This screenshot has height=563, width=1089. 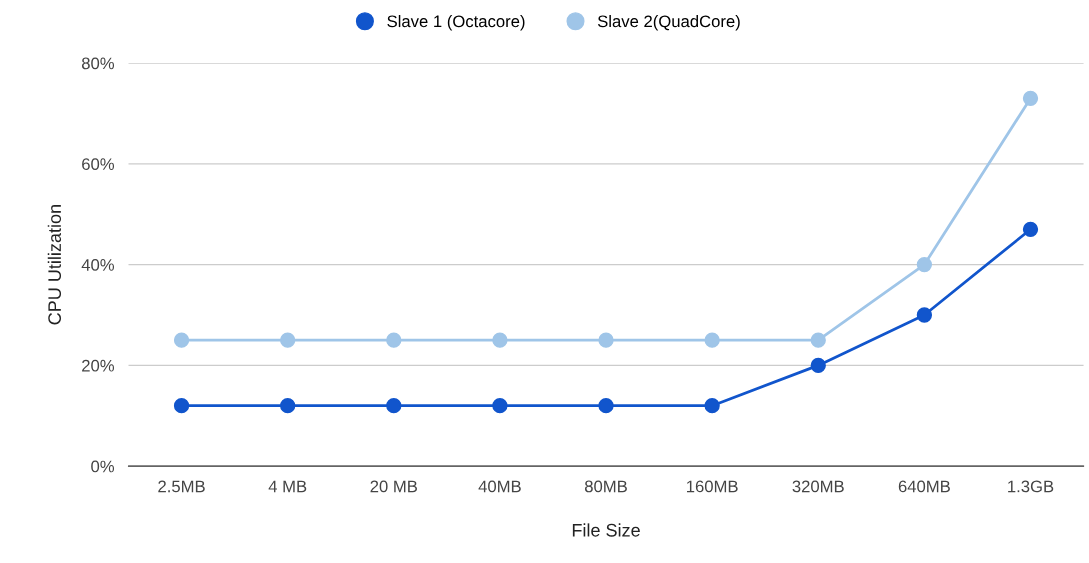 What do you see at coordinates (499, 486) in the screenshot?
I see `x-tick-label: 40MB` at bounding box center [499, 486].